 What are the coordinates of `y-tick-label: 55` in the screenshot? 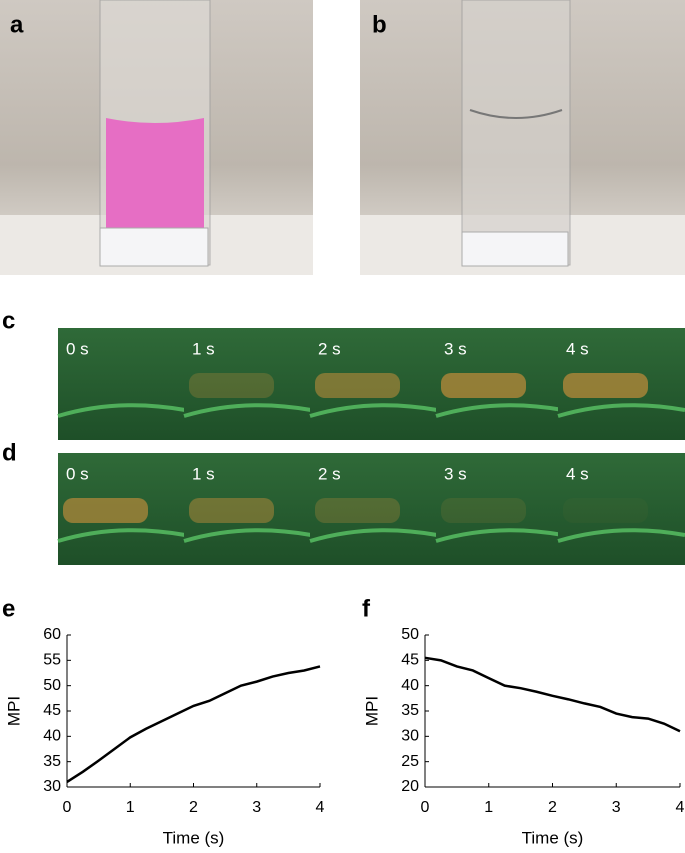 It's located at (52, 660).